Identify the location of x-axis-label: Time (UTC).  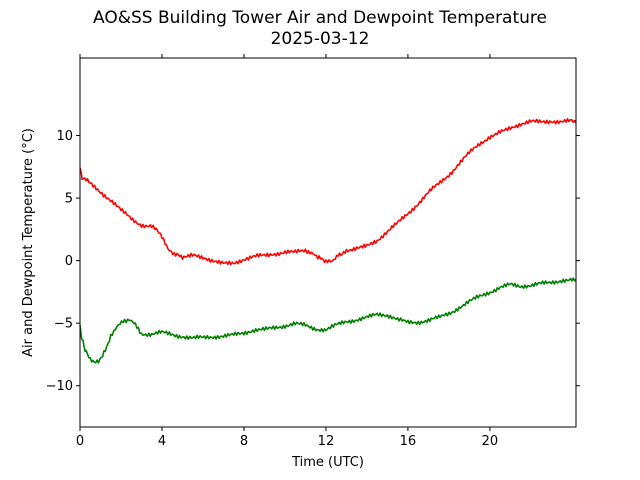
(327, 462).